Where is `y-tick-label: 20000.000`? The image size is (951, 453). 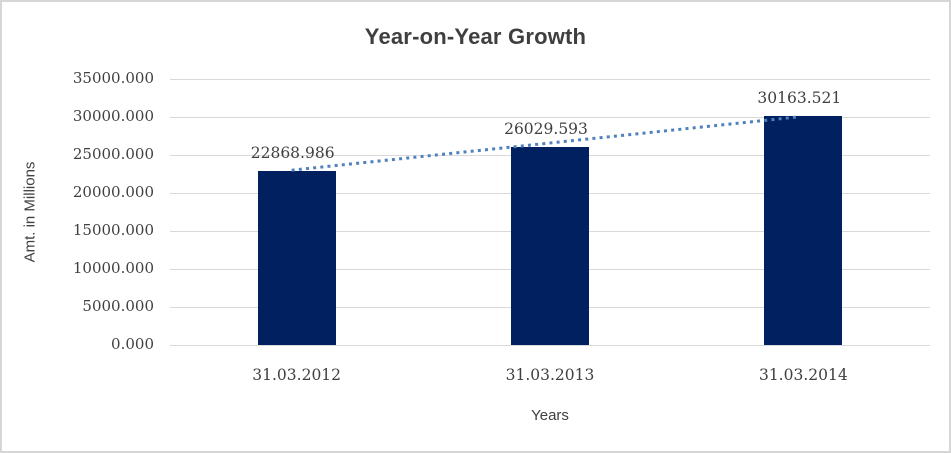 y-tick-label: 20000.000 is located at coordinates (113, 192).